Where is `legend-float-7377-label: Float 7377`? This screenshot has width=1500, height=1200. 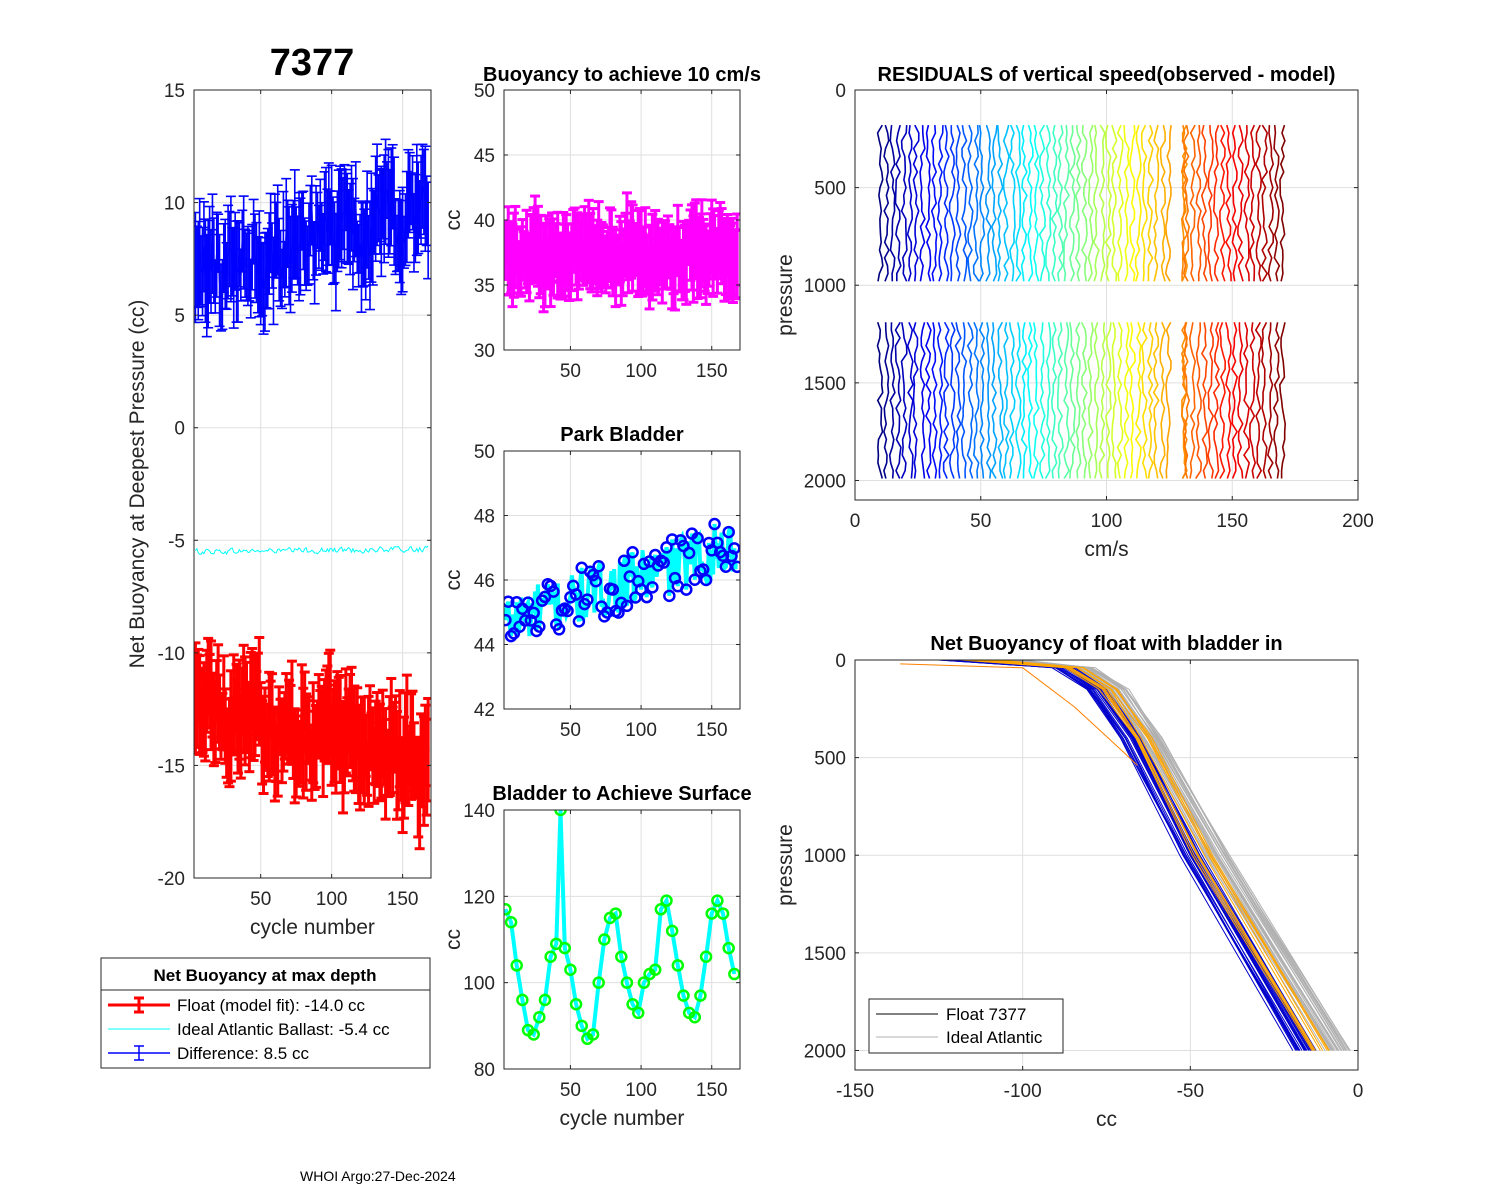 legend-float-7377-label: Float 7377 is located at coordinates (986, 1014).